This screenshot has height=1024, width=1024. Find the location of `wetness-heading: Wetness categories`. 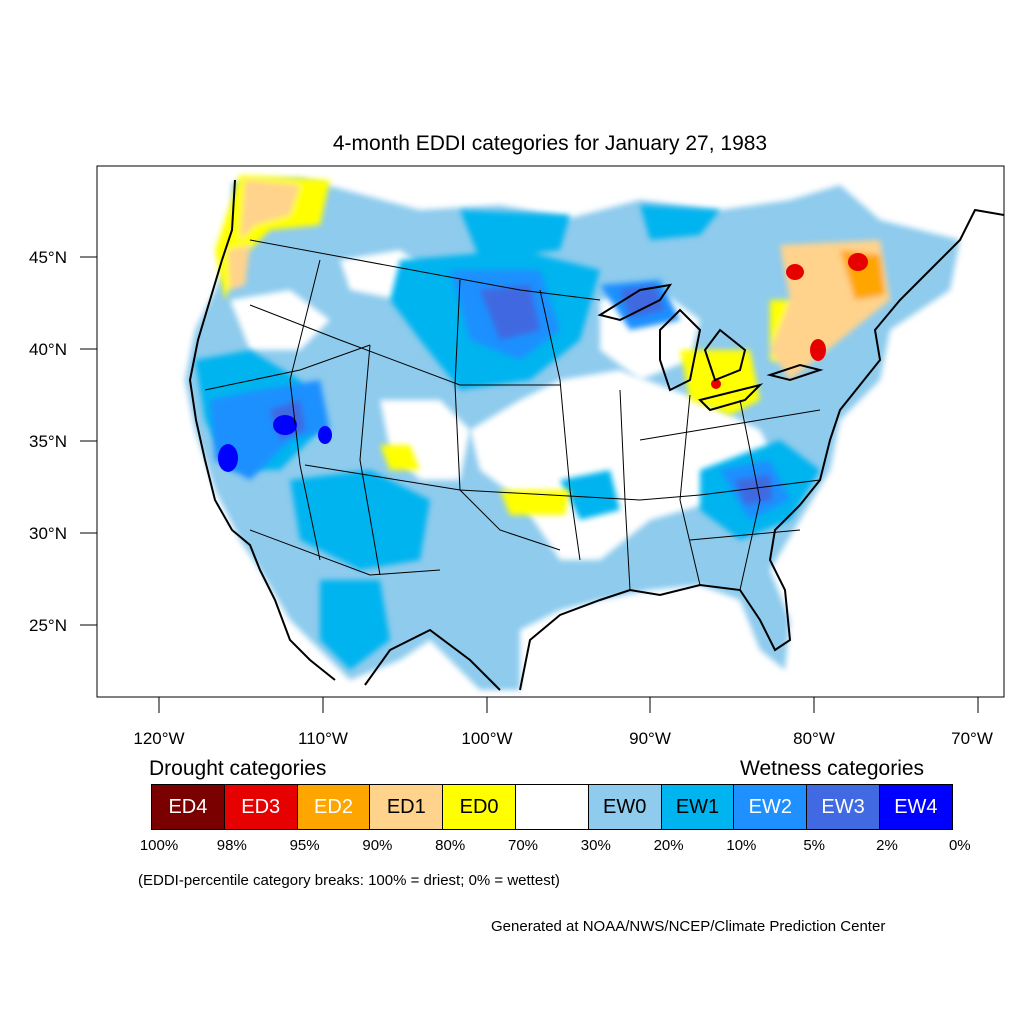

wetness-heading: Wetness categories is located at coordinates (832, 768).